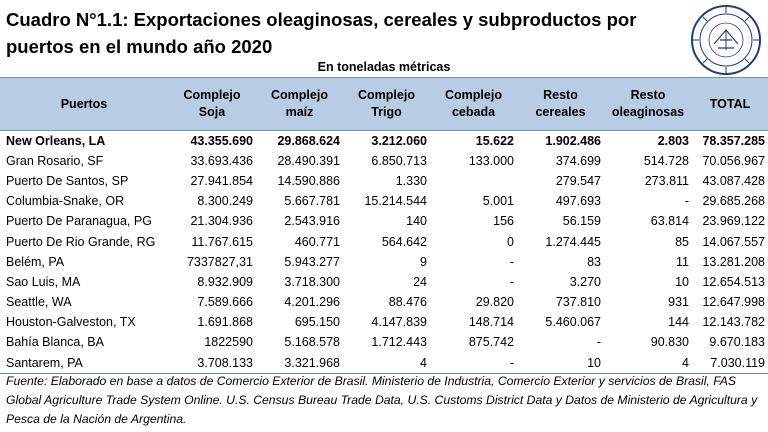  What do you see at coordinates (573, 241) in the screenshot?
I see `value-cell: 1.274.445` at bounding box center [573, 241].